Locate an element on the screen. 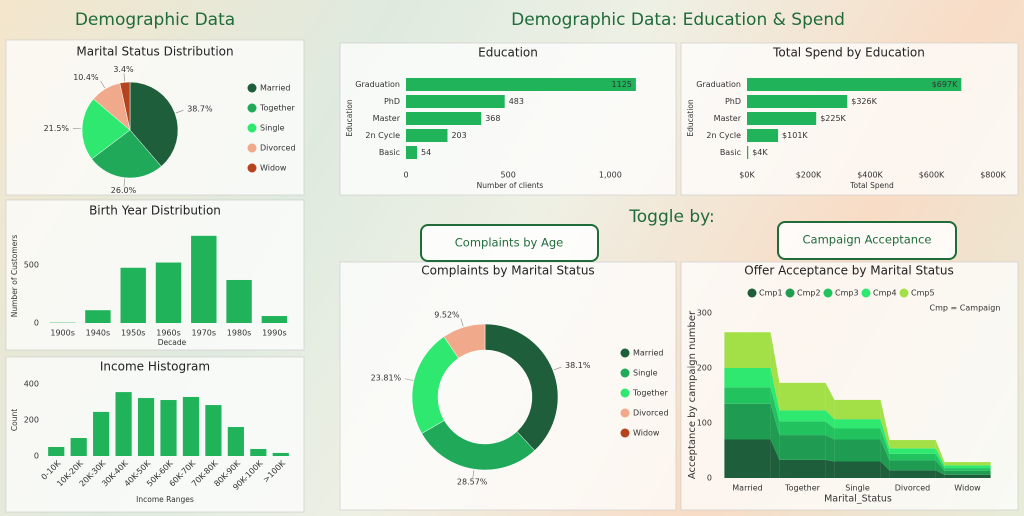  value-label: 1125 is located at coordinates (622, 84).